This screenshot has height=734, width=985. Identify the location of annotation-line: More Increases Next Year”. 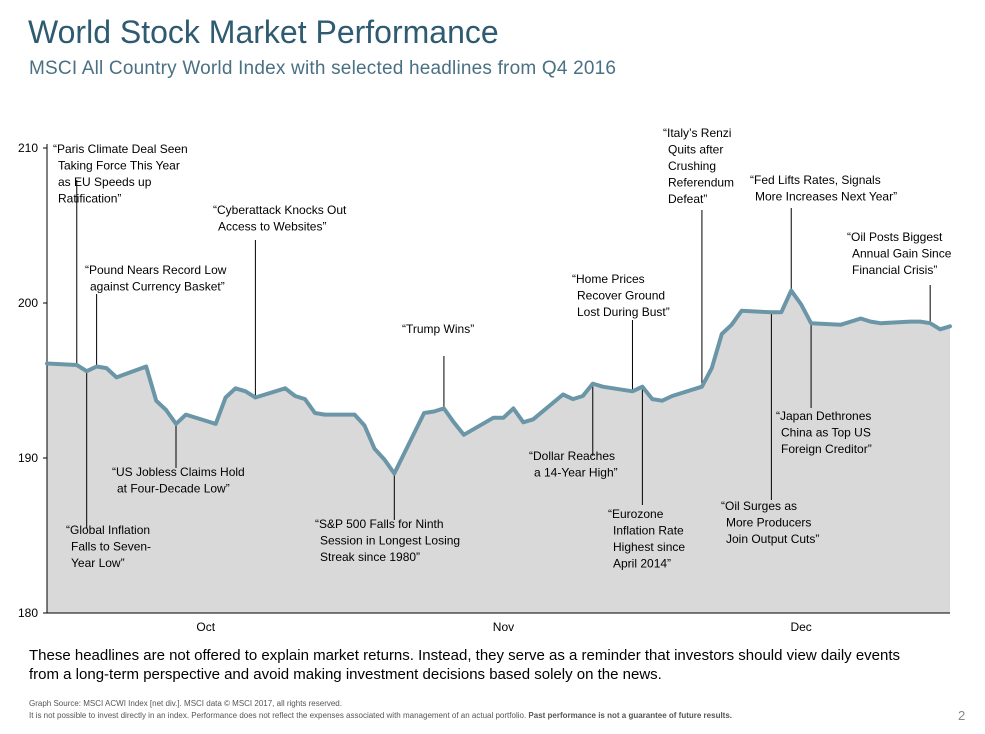
(826, 197).